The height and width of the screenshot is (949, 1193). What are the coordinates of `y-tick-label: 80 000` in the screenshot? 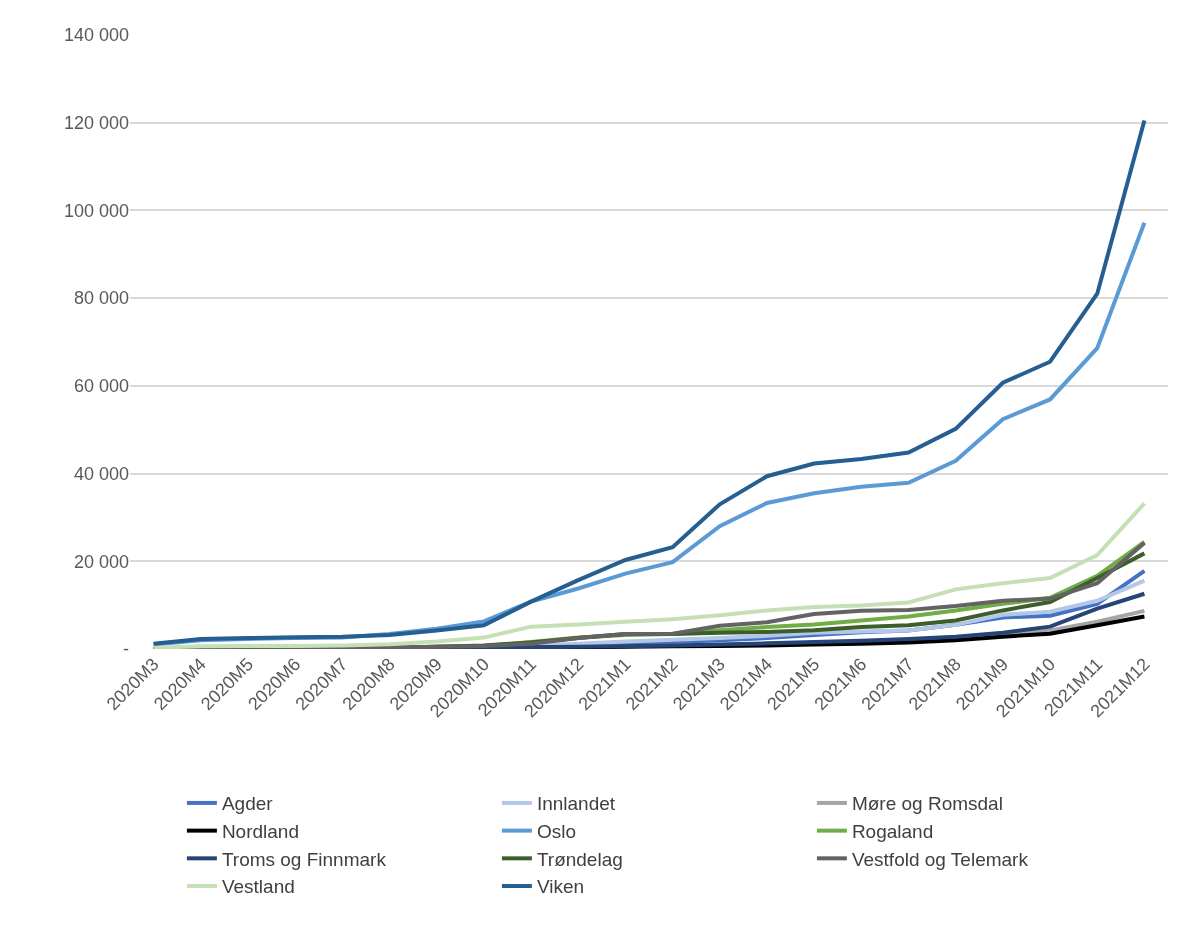 It's located at (101, 298).